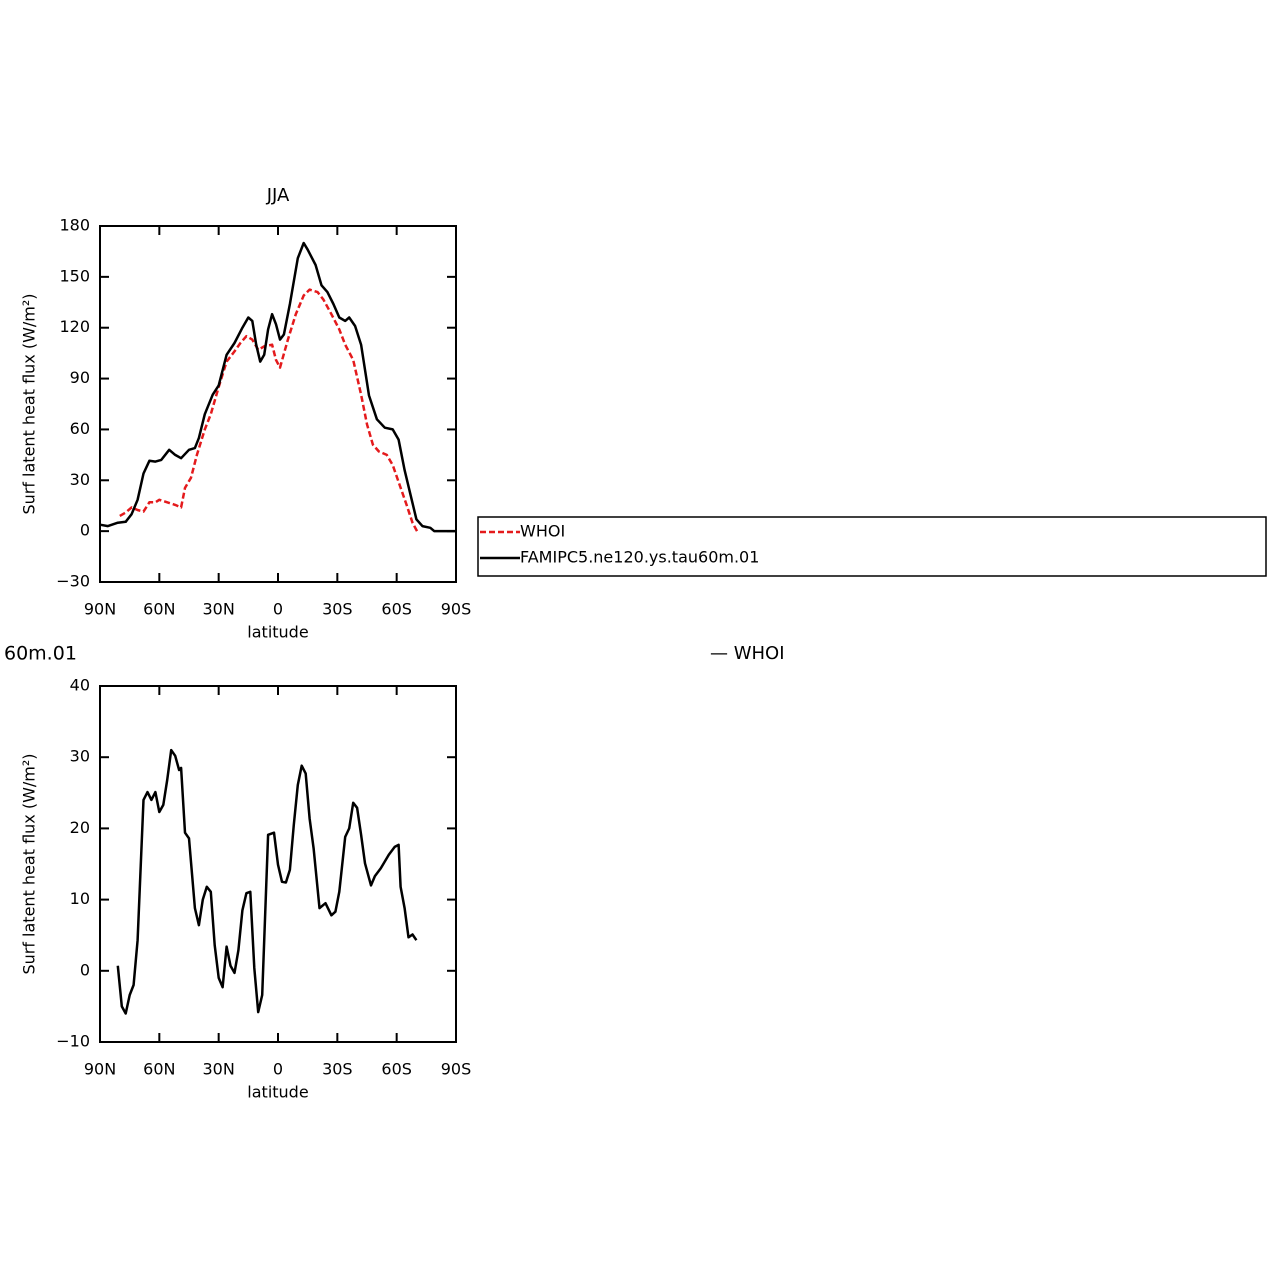  I want to click on y-tick-label: 90, so click(80, 377).